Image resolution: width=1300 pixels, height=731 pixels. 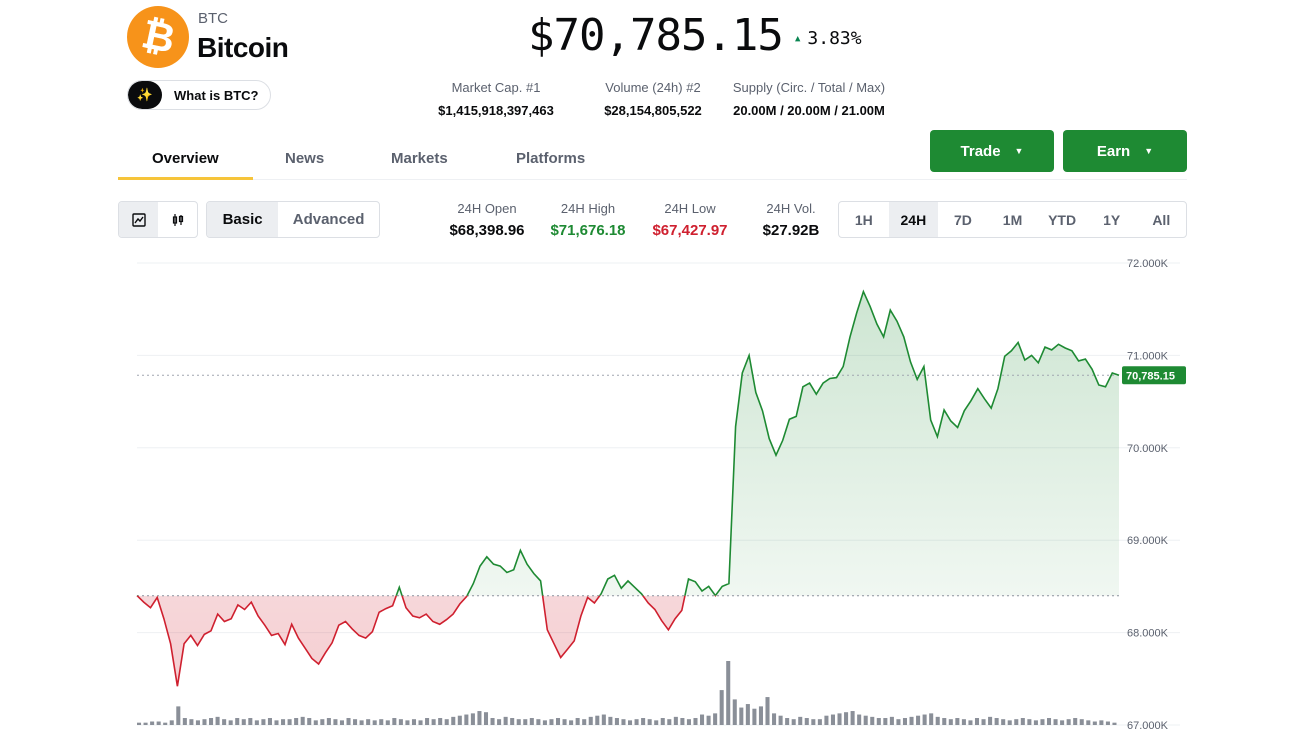 I want to click on price-line-below-open, so click(x=426, y=641).